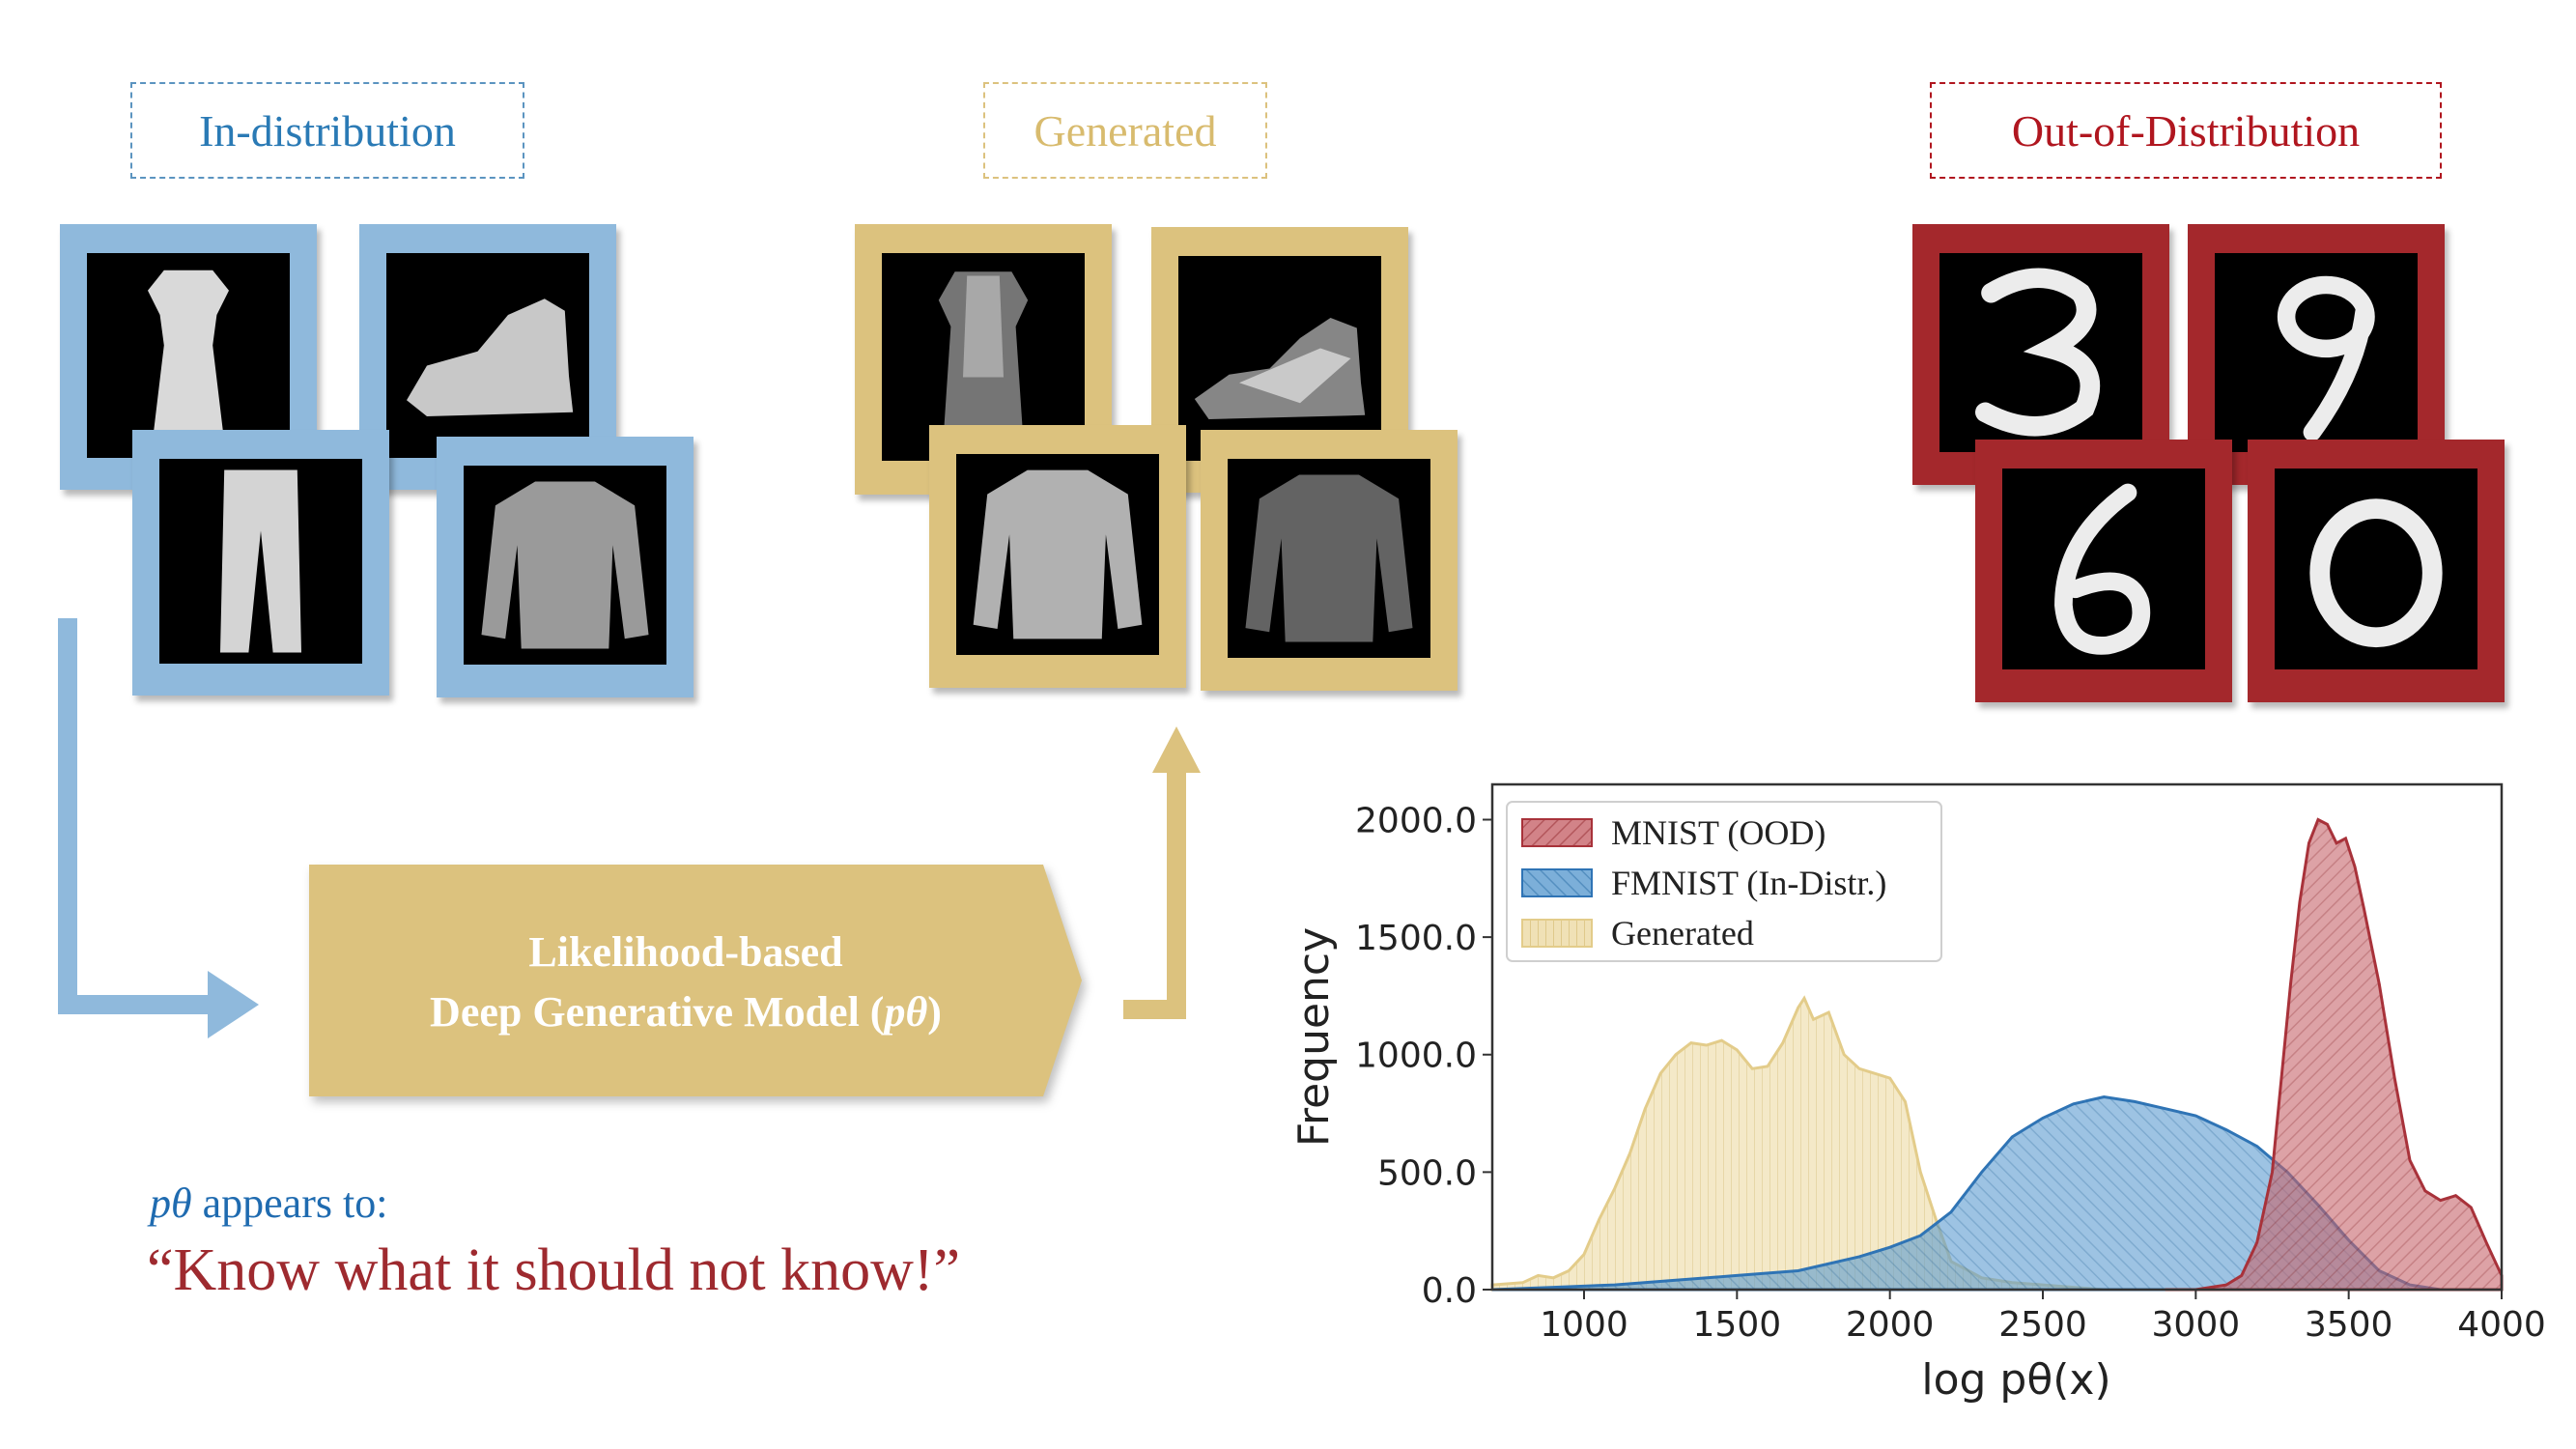  What do you see at coordinates (1682, 933) in the screenshot?
I see `legend-label: Generated` at bounding box center [1682, 933].